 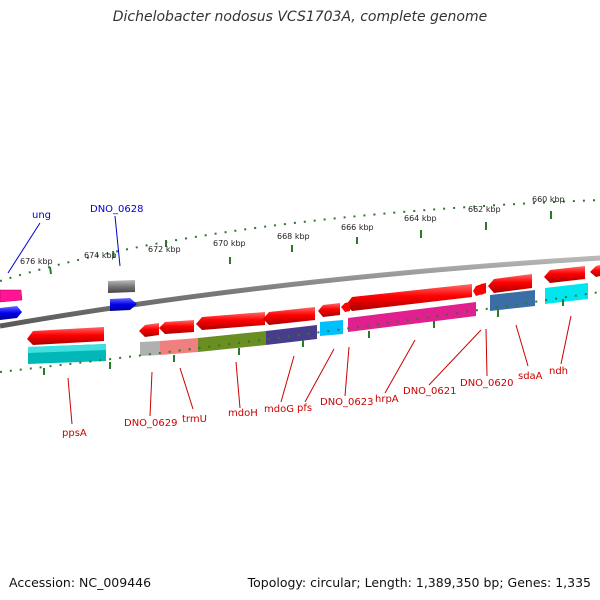 I want to click on ruler-label-668: 668 kbp, so click(x=293, y=236).